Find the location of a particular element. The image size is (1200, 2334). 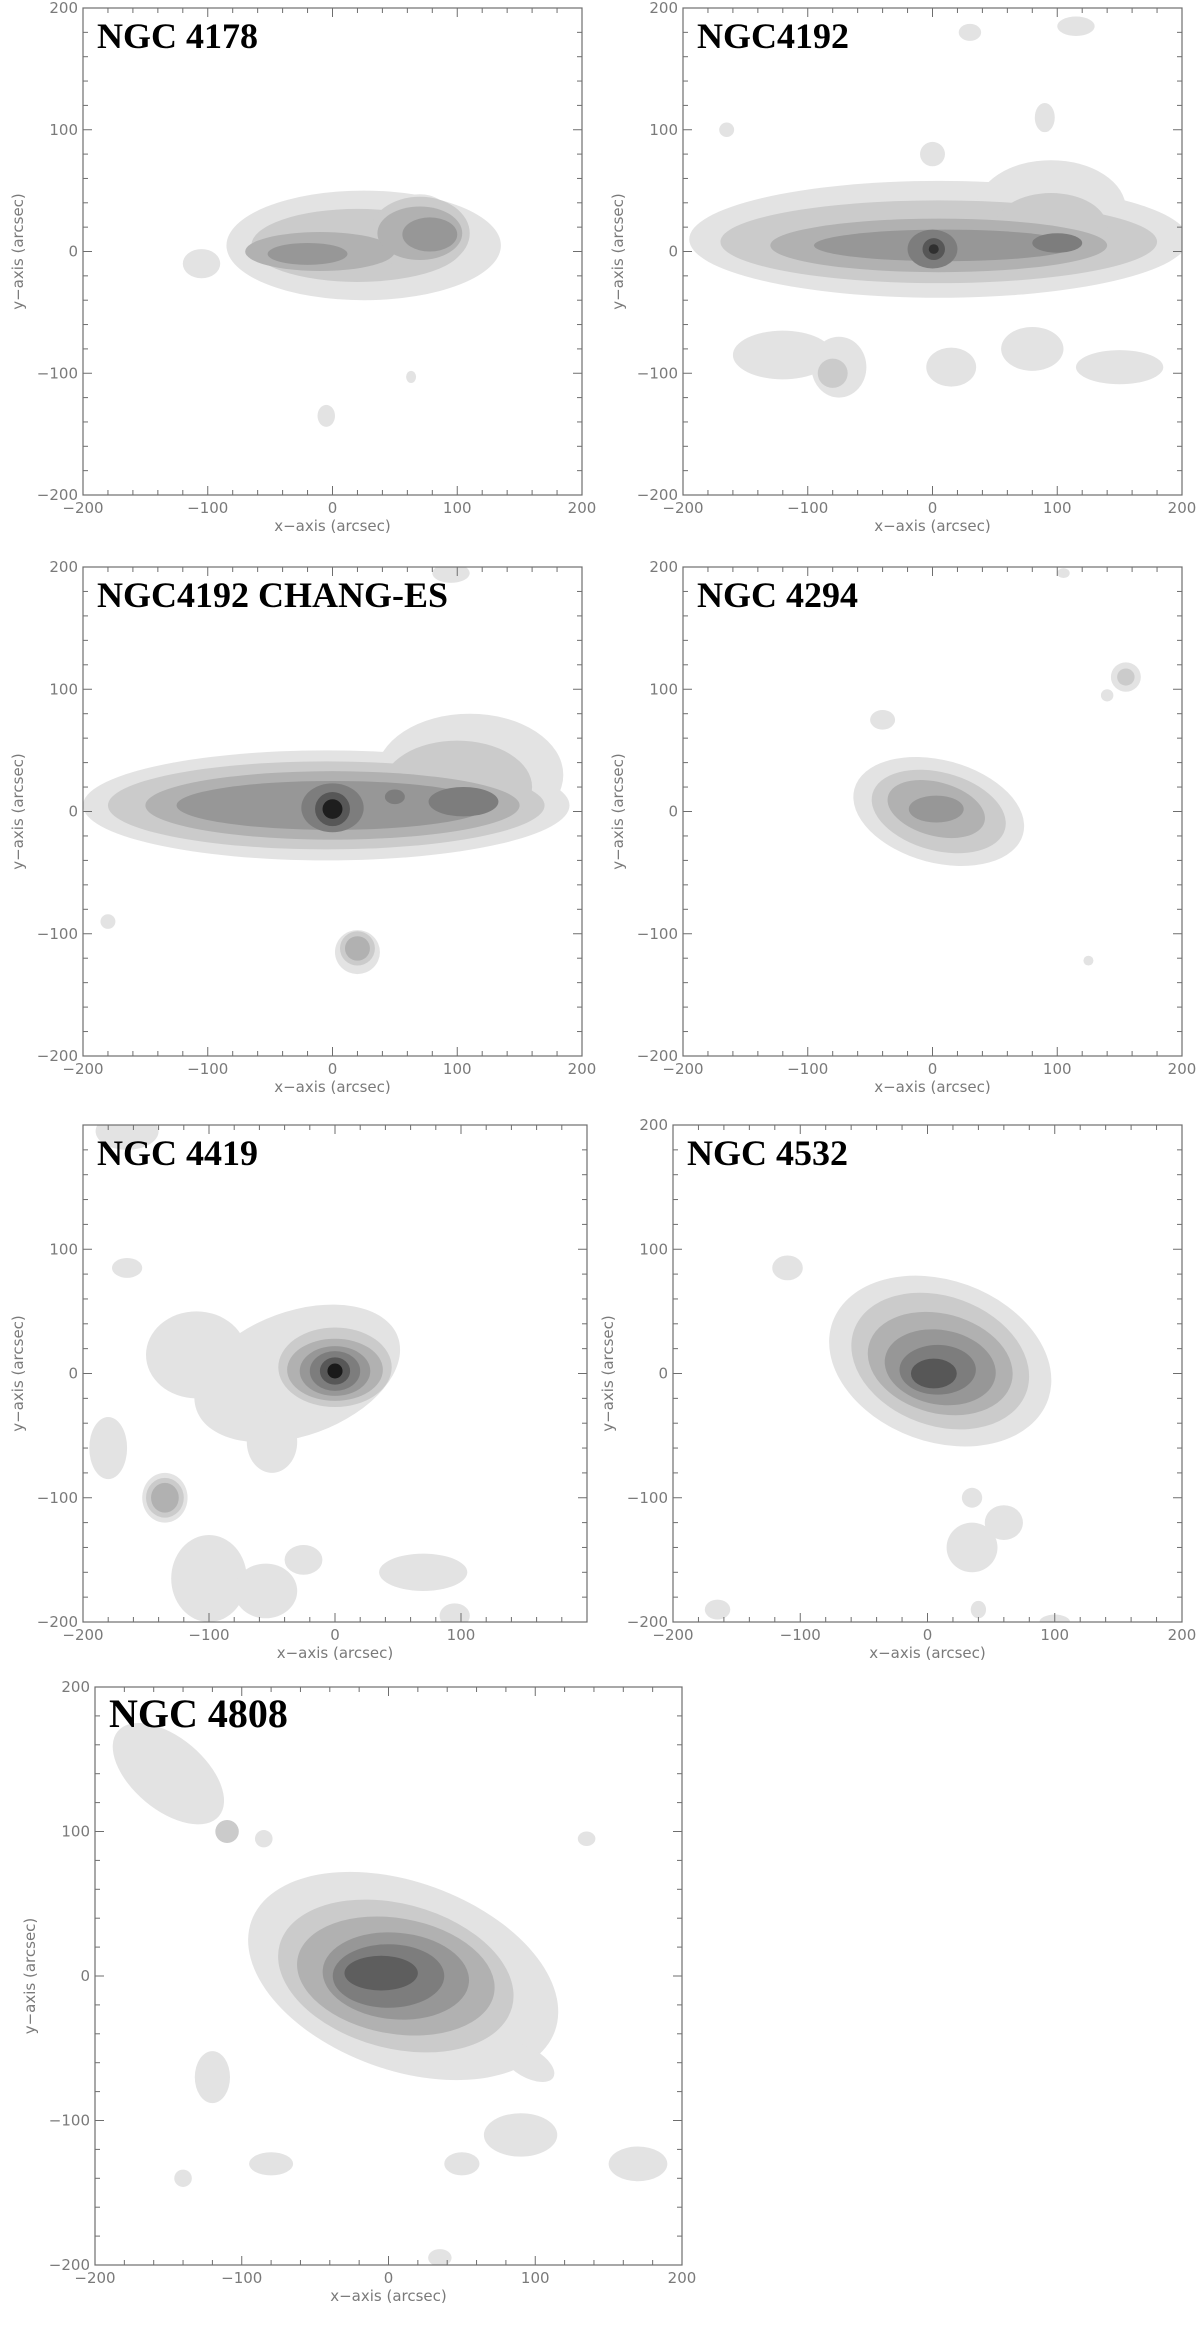

panel-title: NGC4192 CHANG-ES is located at coordinates (272, 595).